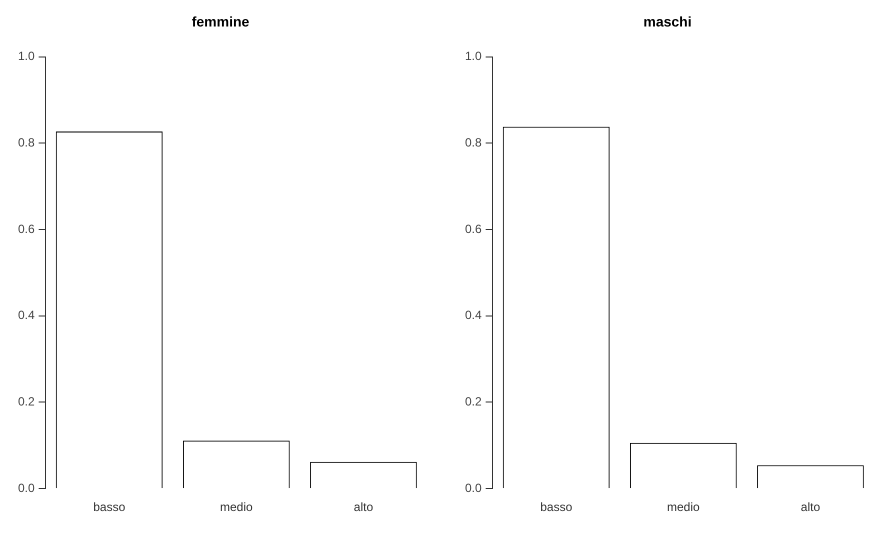 This screenshot has width=895, height=539. What do you see at coordinates (221, 21) in the screenshot?
I see `chart-title: femmine` at bounding box center [221, 21].